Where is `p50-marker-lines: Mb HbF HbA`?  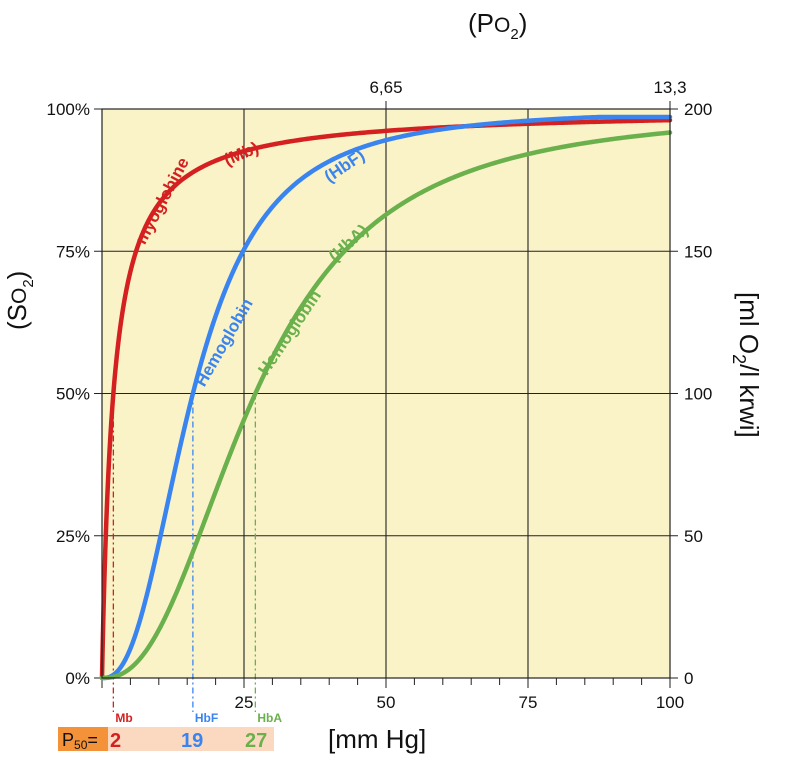
p50-marker-lines: Mb HbF HbA is located at coordinates (197, 559).